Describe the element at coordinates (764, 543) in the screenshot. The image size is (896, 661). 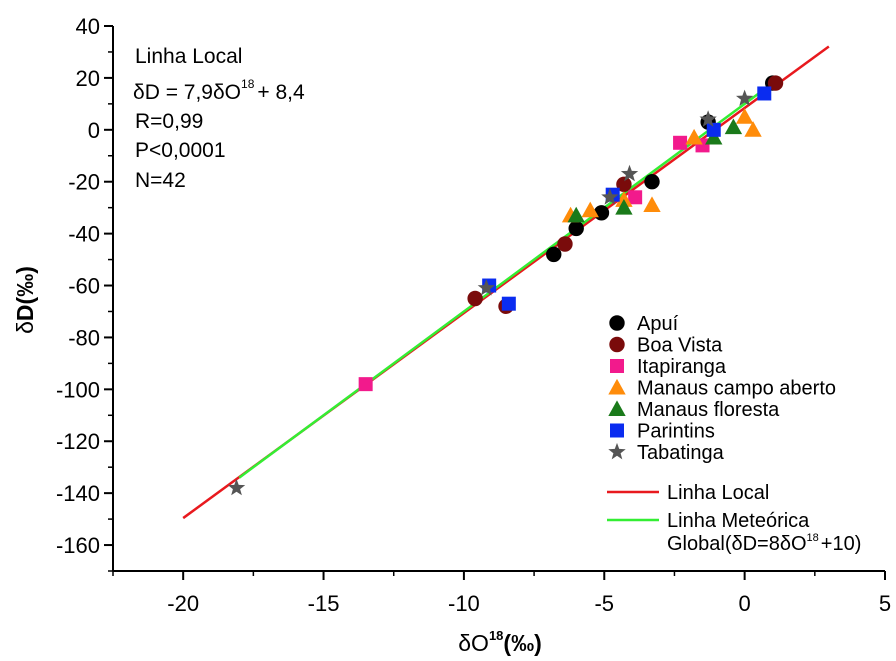
I see `legend-line-label-1-cont: Global(δD=8δO18 +10)` at that location.